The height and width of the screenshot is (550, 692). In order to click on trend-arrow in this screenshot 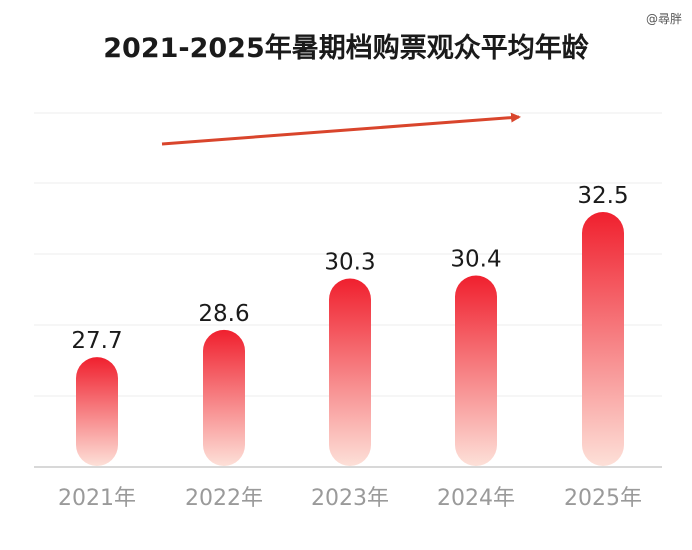, I will do `click(341, 129)`.